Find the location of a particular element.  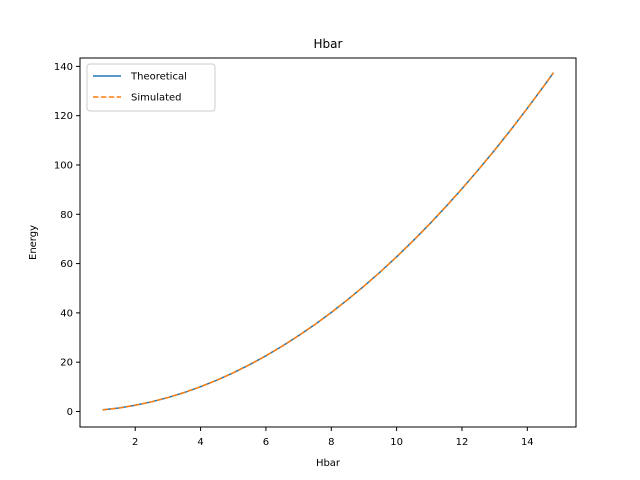

x-tick-label: 10 is located at coordinates (396, 442).